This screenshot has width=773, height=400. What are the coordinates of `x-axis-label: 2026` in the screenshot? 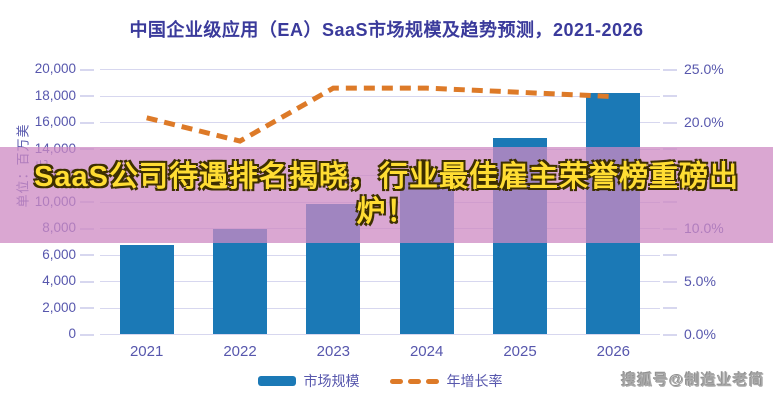 It's located at (613, 351).